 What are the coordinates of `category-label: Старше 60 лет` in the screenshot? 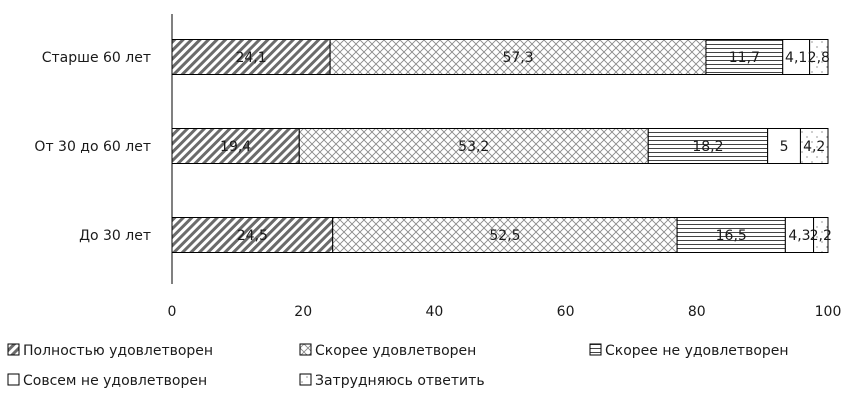 It's located at (96, 58).